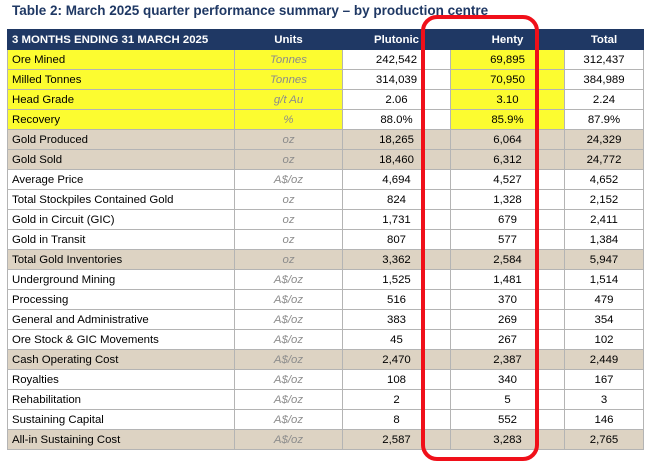  I want to click on cell-henty: 5, so click(507, 399).